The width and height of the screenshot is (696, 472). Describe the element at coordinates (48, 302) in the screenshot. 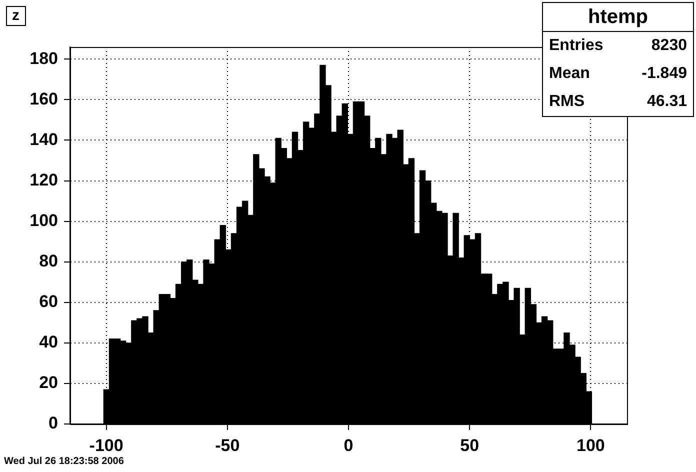

I see `y-tick-label: 60` at that location.